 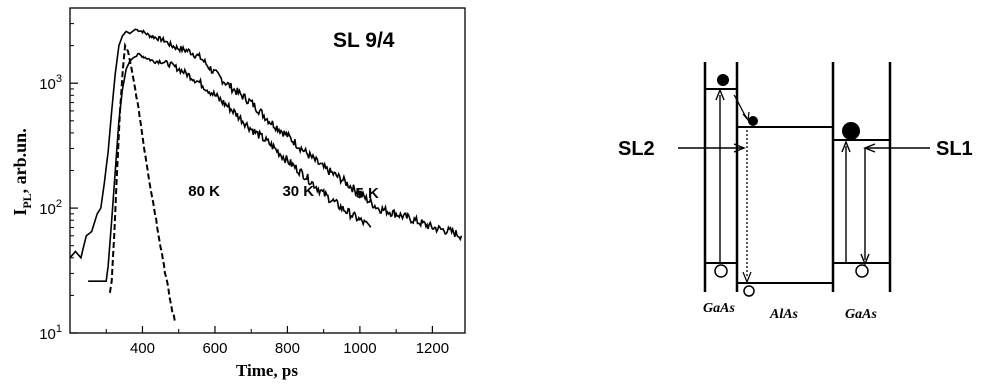 I want to click on y-tick-exp: 3, so click(x=59, y=79).